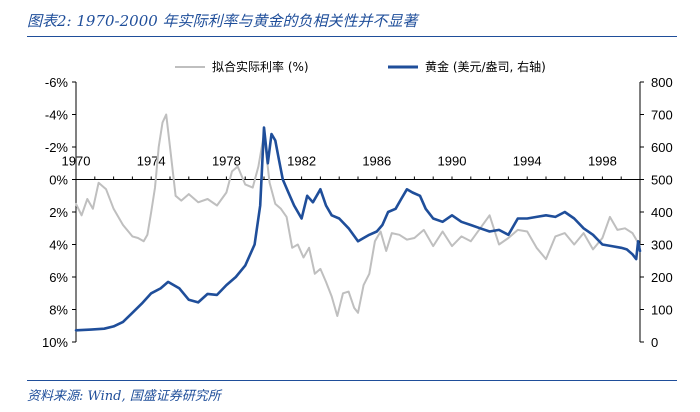 This screenshot has width=700, height=412. I want to click on source-rule, so click(352, 380).